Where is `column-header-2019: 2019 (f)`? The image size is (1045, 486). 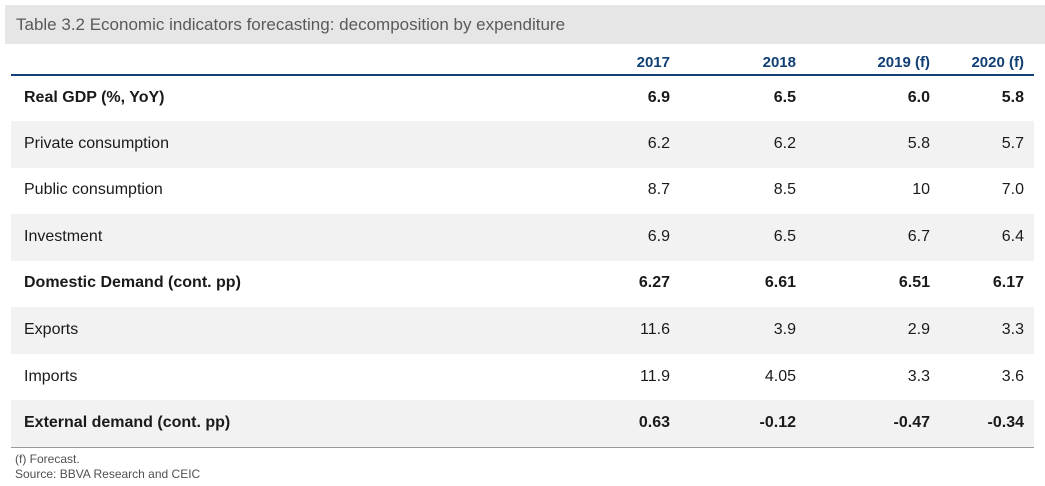 column-header-2019: 2019 (f) is located at coordinates (903, 62).